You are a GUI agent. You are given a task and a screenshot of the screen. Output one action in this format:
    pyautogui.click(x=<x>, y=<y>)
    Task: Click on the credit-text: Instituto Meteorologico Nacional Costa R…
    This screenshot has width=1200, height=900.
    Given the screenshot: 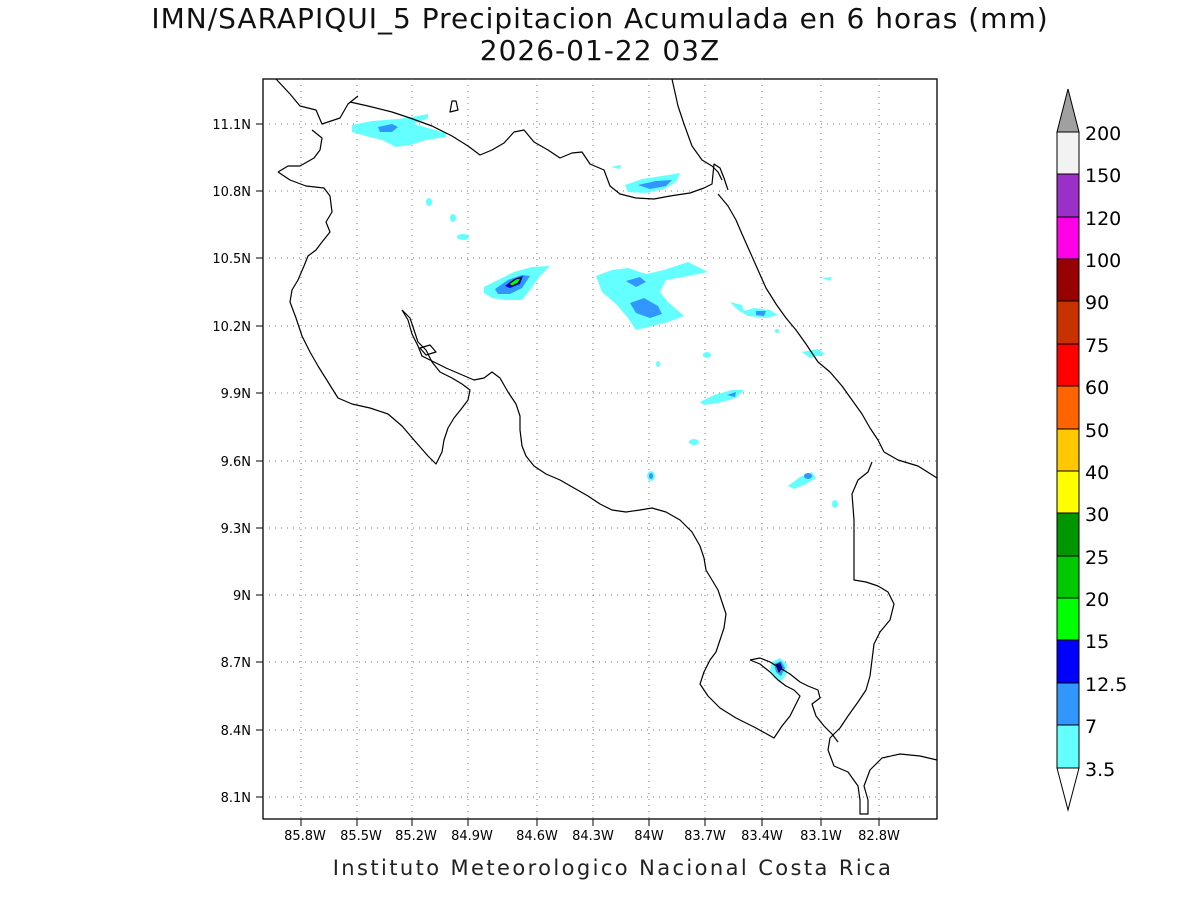 What is the action you would take?
    pyautogui.click(x=613, y=868)
    